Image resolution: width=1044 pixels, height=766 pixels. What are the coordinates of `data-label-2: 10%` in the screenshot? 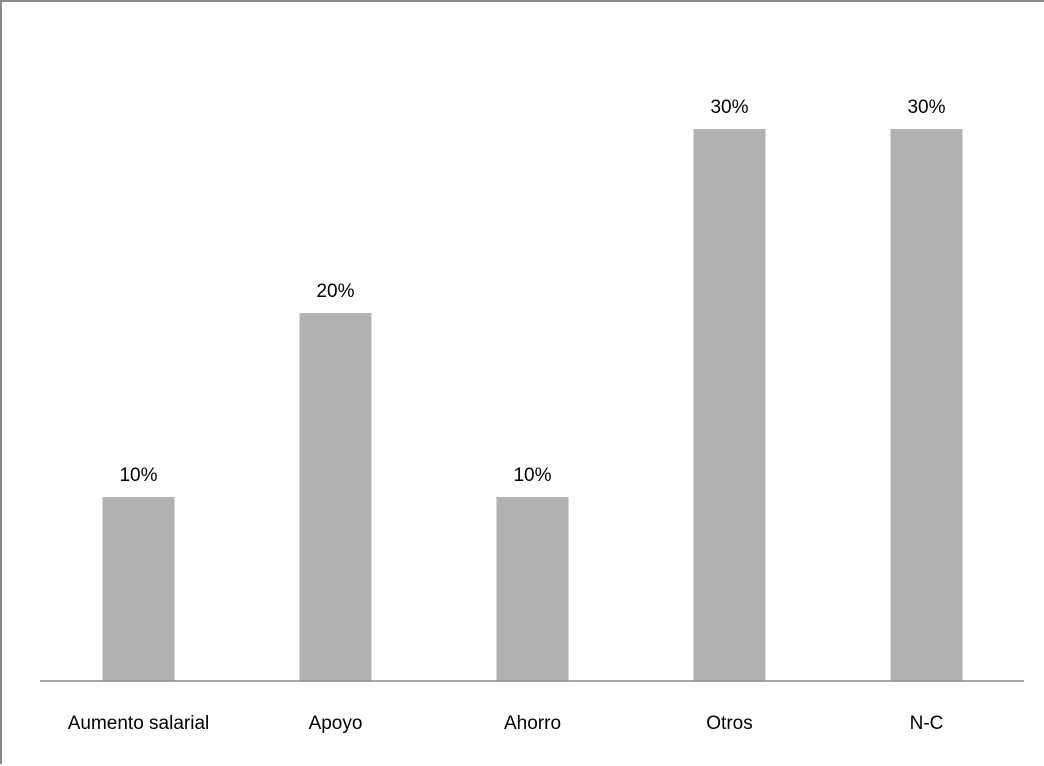 It's located at (532, 475).